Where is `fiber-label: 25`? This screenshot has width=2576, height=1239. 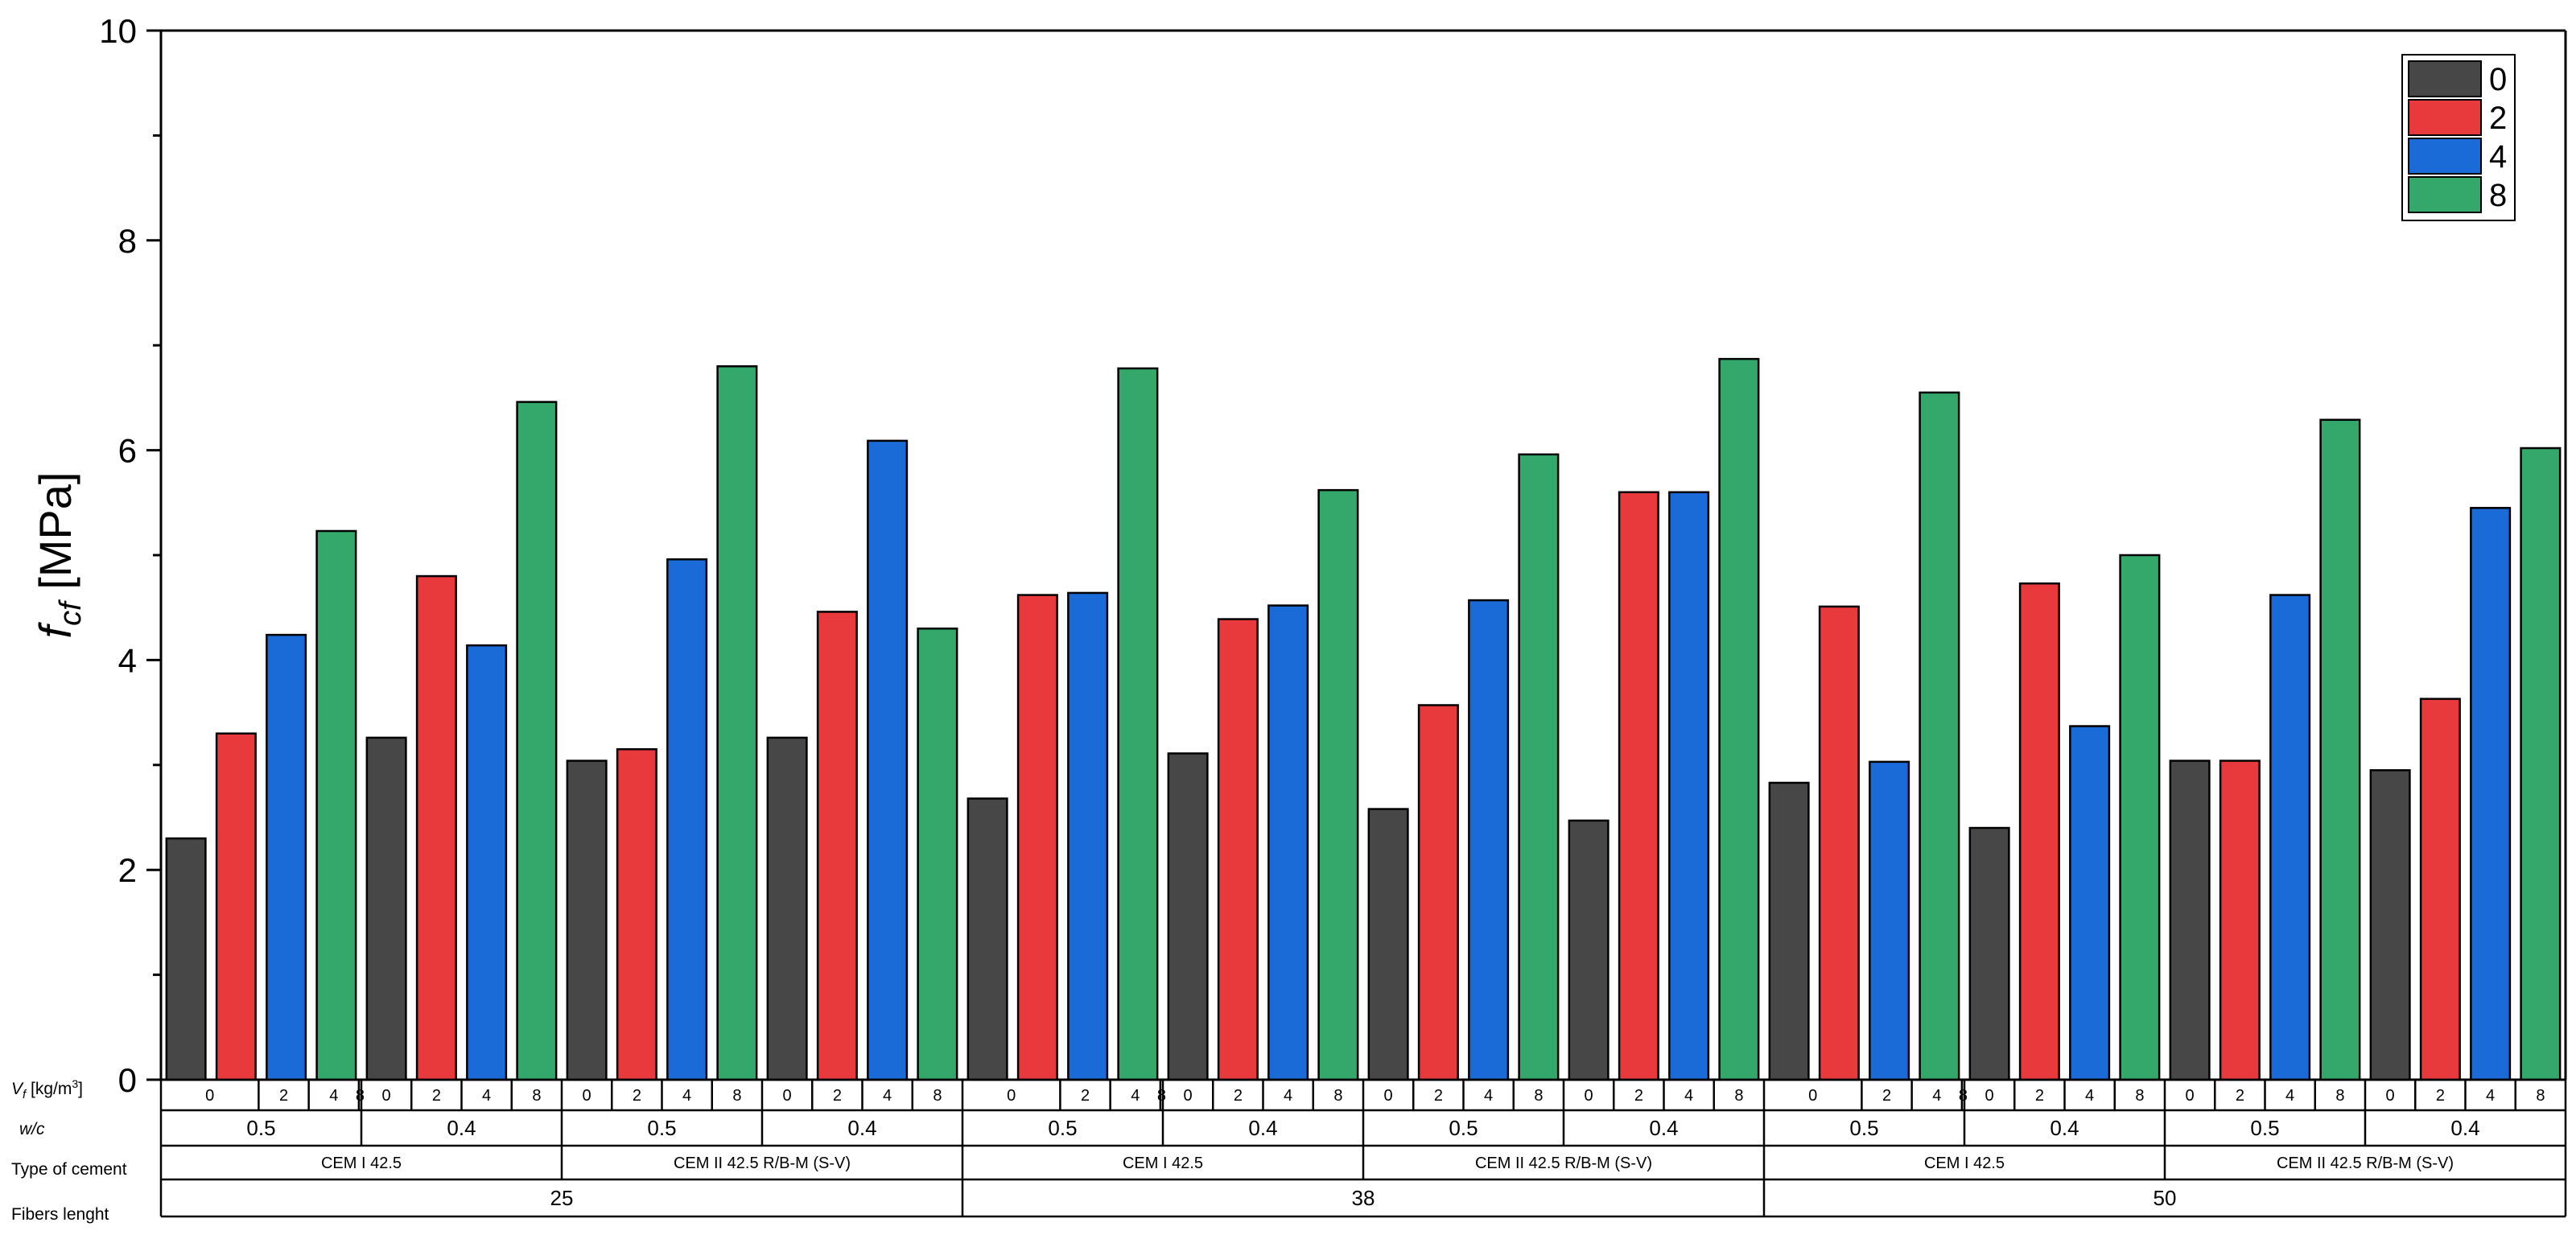
fiber-label: 25 is located at coordinates (562, 1198).